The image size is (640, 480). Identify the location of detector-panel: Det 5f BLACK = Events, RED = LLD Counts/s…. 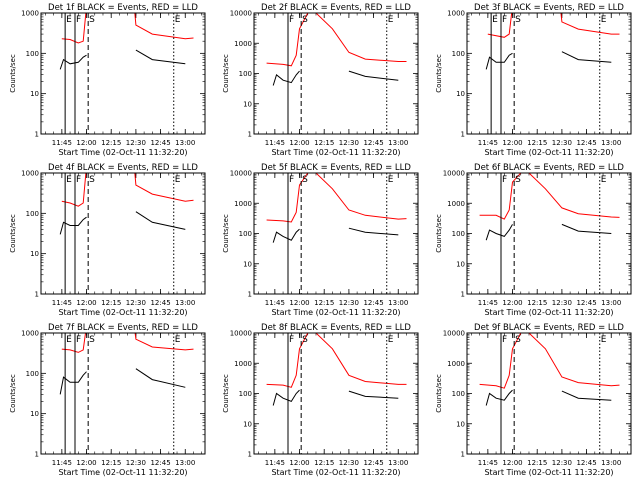
(320, 240).